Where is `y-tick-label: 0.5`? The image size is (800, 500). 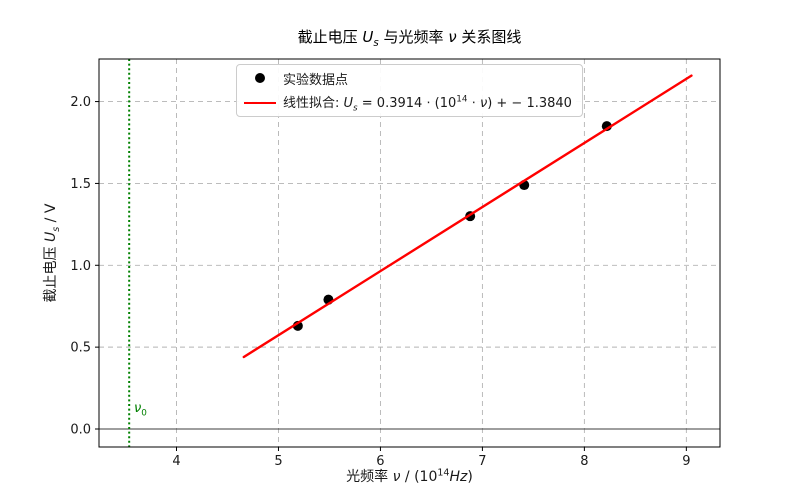
y-tick-label: 0.5 is located at coordinates (80, 348).